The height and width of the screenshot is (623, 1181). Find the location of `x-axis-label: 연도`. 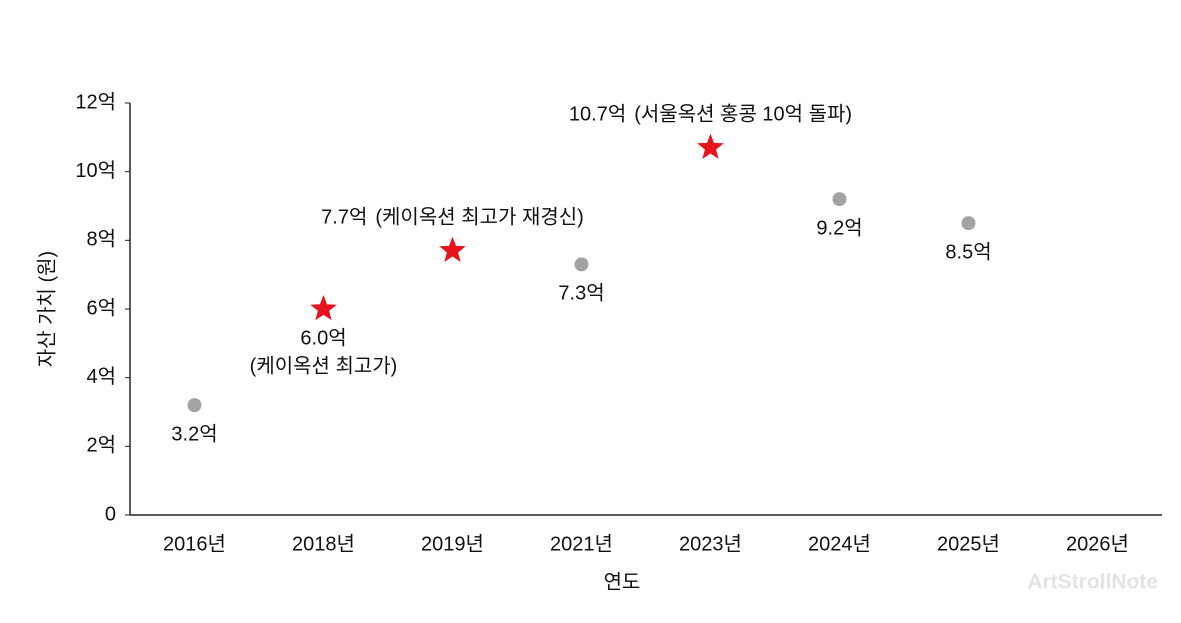

x-axis-label: 연도 is located at coordinates (622, 581).